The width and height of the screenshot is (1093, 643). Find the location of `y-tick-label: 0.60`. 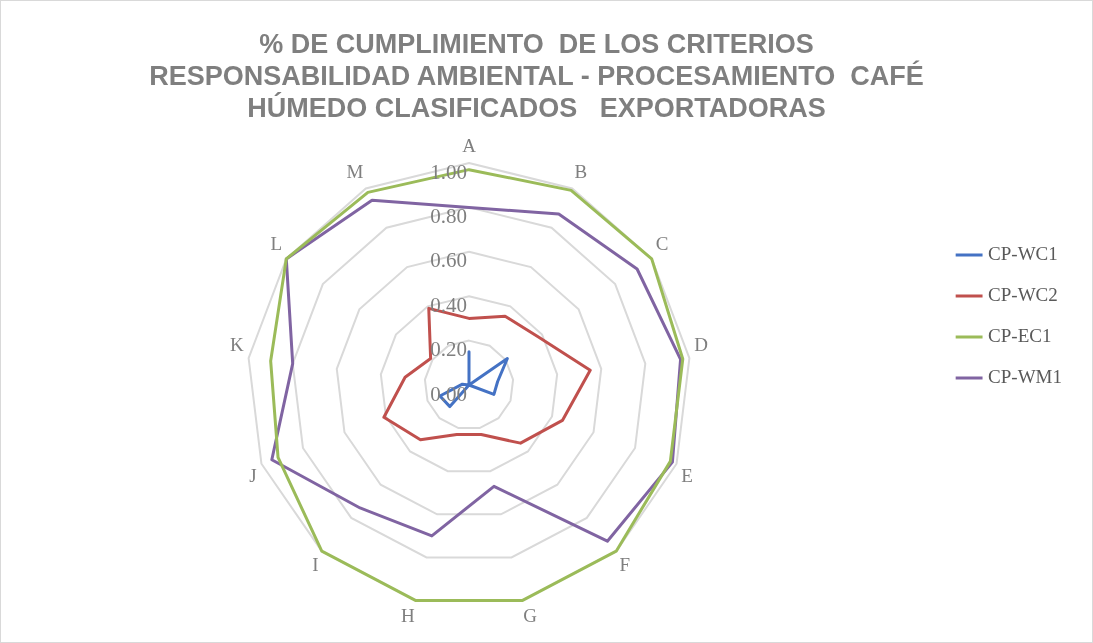

y-tick-label: 0.60 is located at coordinates (448, 260).